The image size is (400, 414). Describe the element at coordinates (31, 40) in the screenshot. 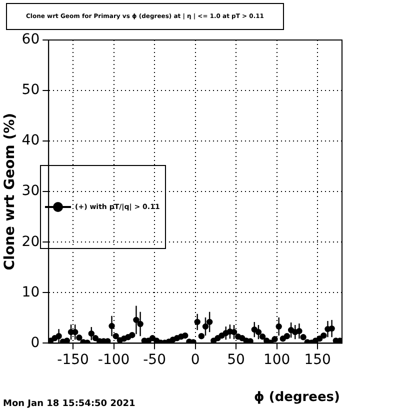

I see `y-tick-label: 60` at that location.